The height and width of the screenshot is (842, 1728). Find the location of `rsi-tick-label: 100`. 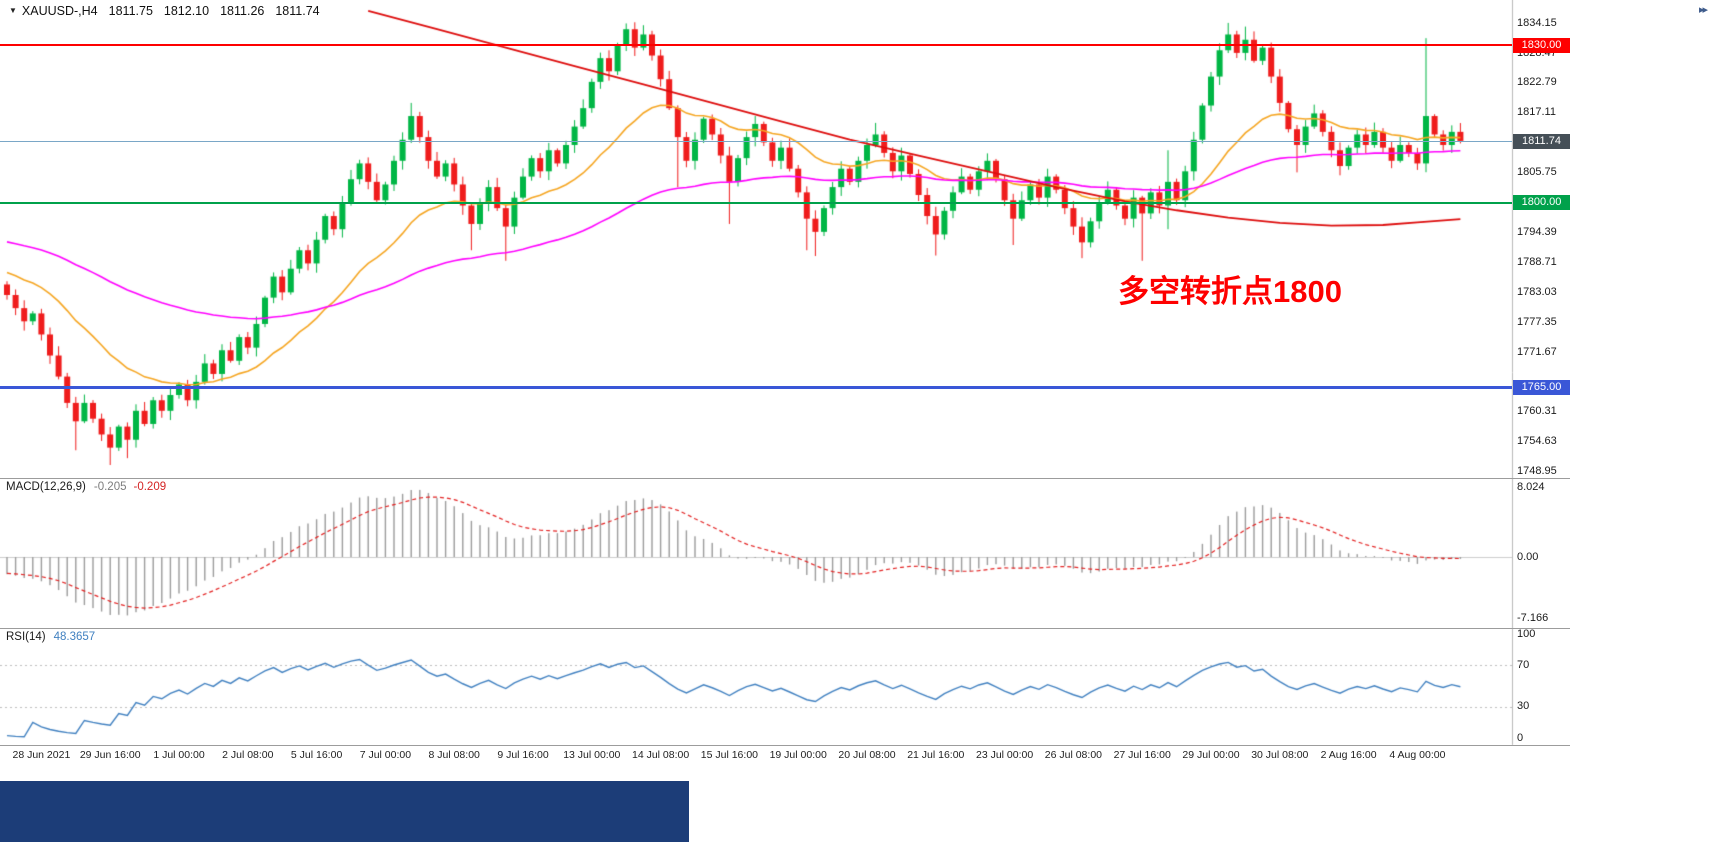

rsi-tick-label: 100 is located at coordinates (1526, 633).